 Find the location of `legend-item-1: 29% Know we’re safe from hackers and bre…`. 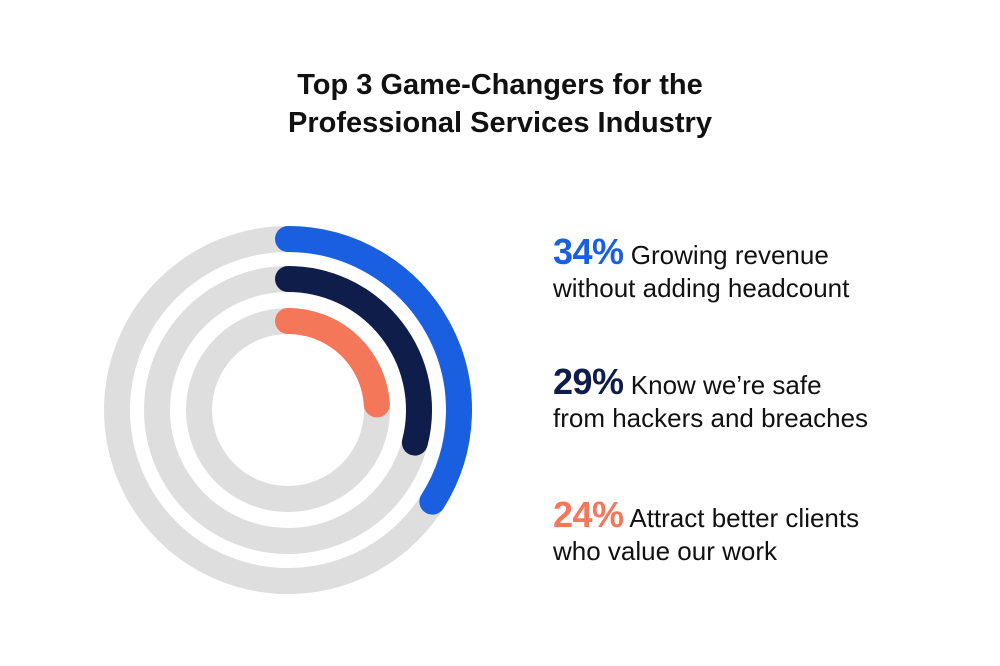

legend-item-1: 29% Know we’re safe from hackers and bre… is located at coordinates (773, 399).